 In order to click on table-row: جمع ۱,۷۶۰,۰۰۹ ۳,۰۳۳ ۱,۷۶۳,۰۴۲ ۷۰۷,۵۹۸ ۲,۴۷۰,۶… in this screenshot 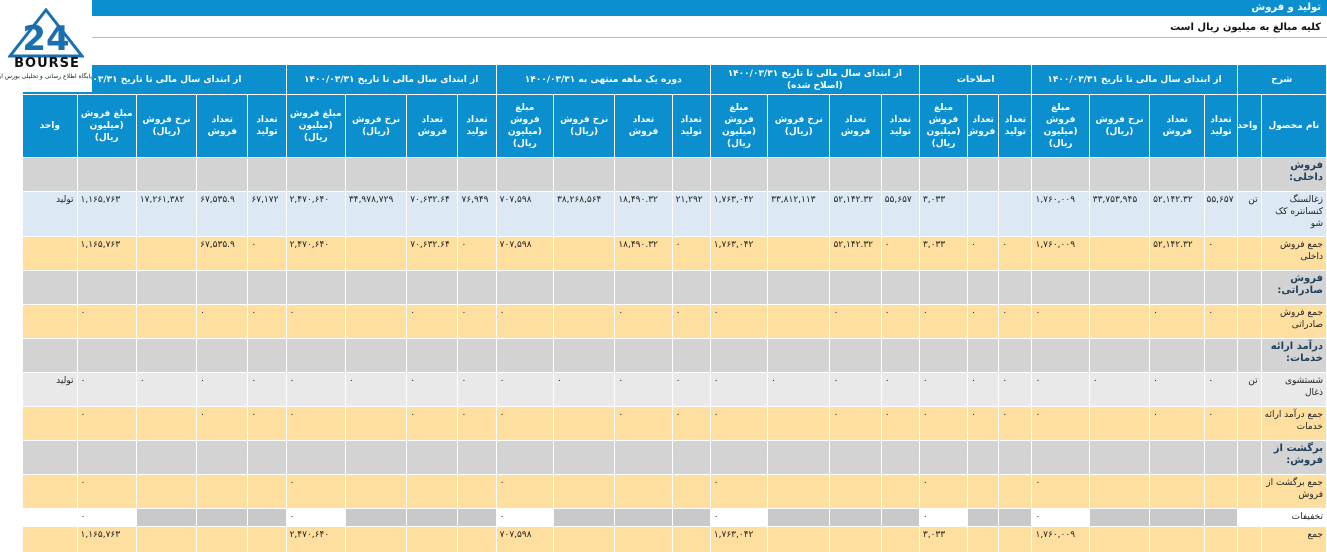, I will do `click(674, 539)`.